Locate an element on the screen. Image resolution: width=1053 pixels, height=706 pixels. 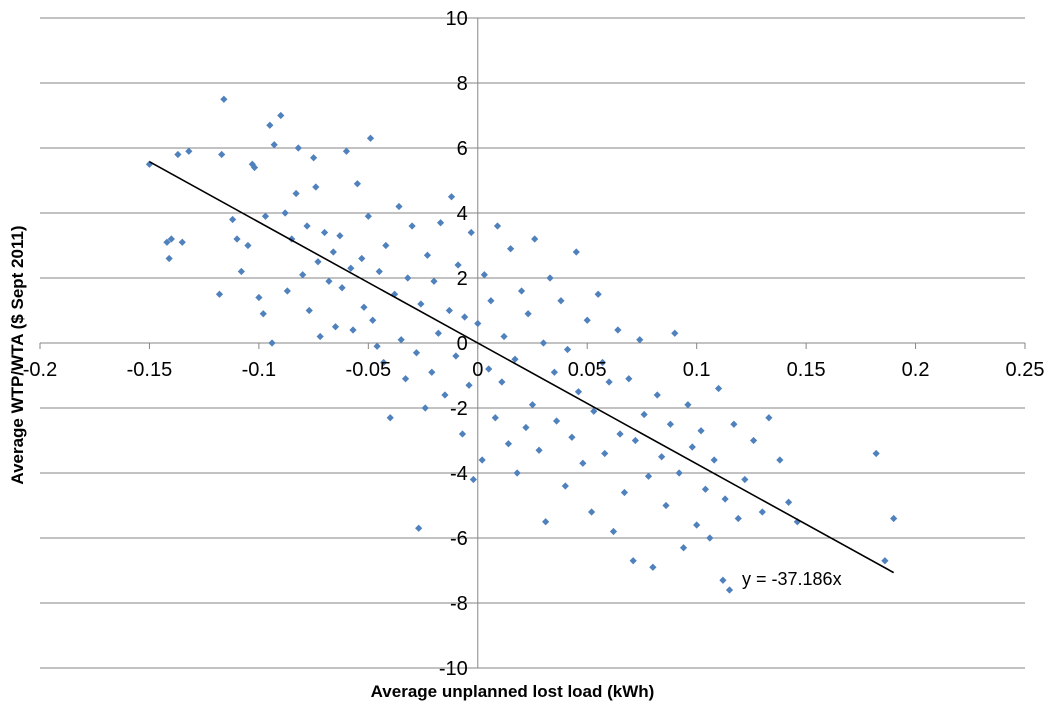
y-tick-label: 2 is located at coordinates (462, 279).